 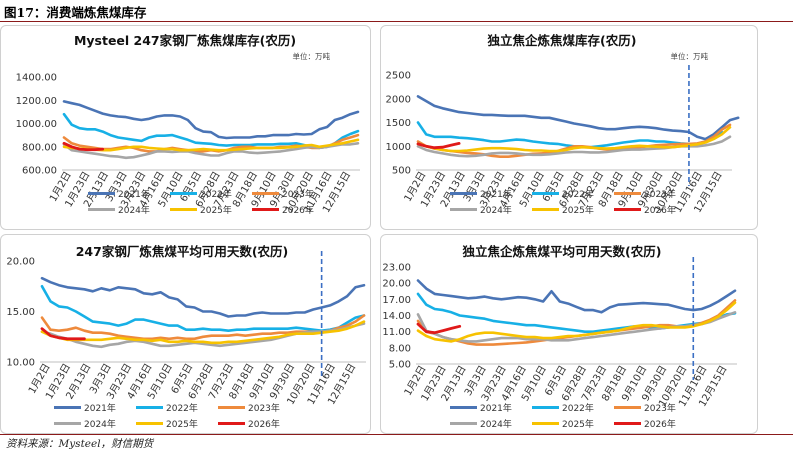 What do you see at coordinates (36, 101) in the screenshot?
I see `y-tick-label: 1200.00` at bounding box center [36, 101].